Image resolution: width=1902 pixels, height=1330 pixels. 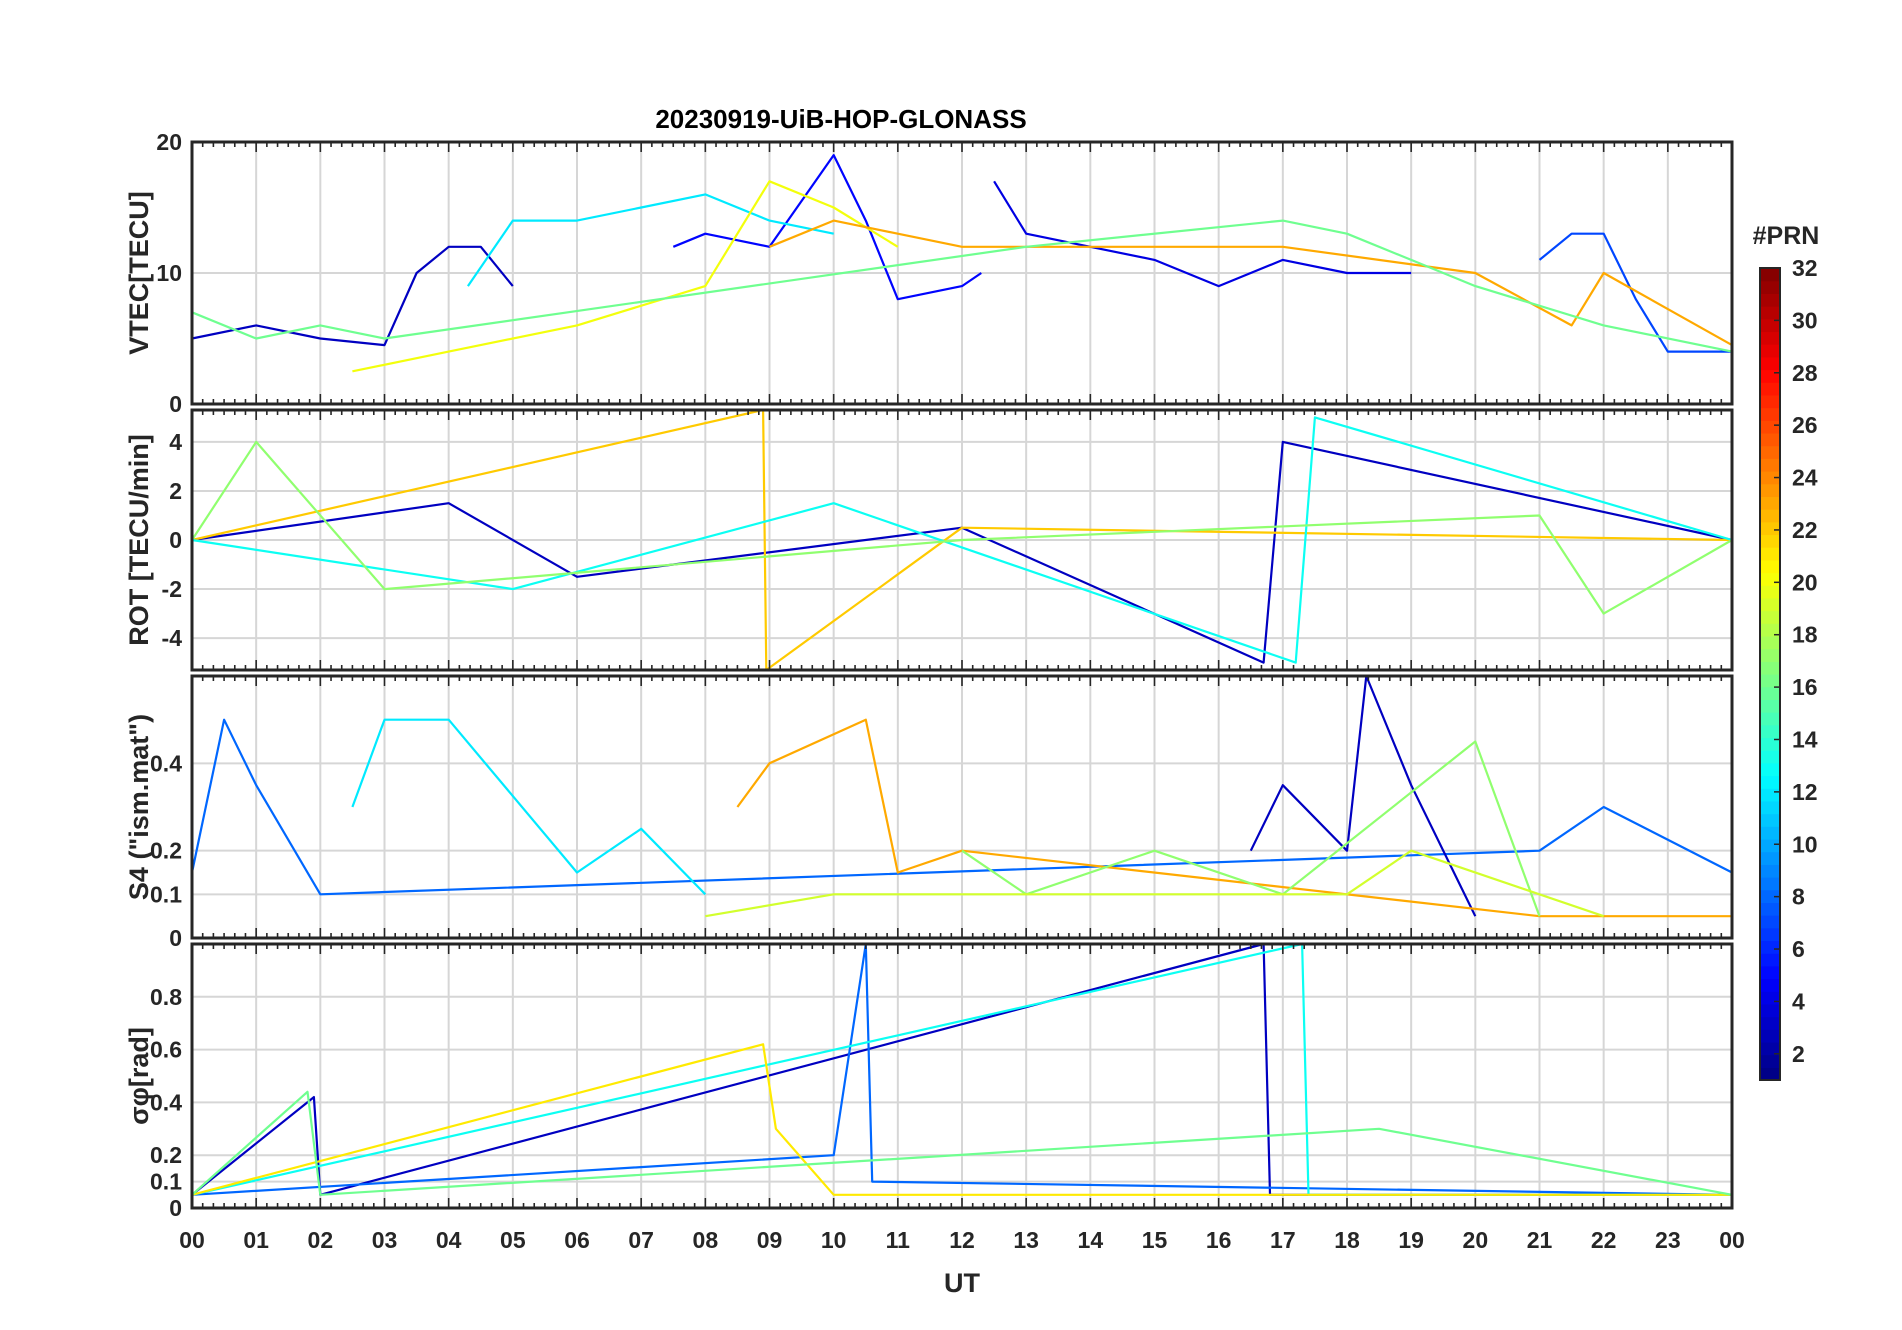 What do you see at coordinates (175, 442) in the screenshot?
I see `y-tick-label: 4` at bounding box center [175, 442].